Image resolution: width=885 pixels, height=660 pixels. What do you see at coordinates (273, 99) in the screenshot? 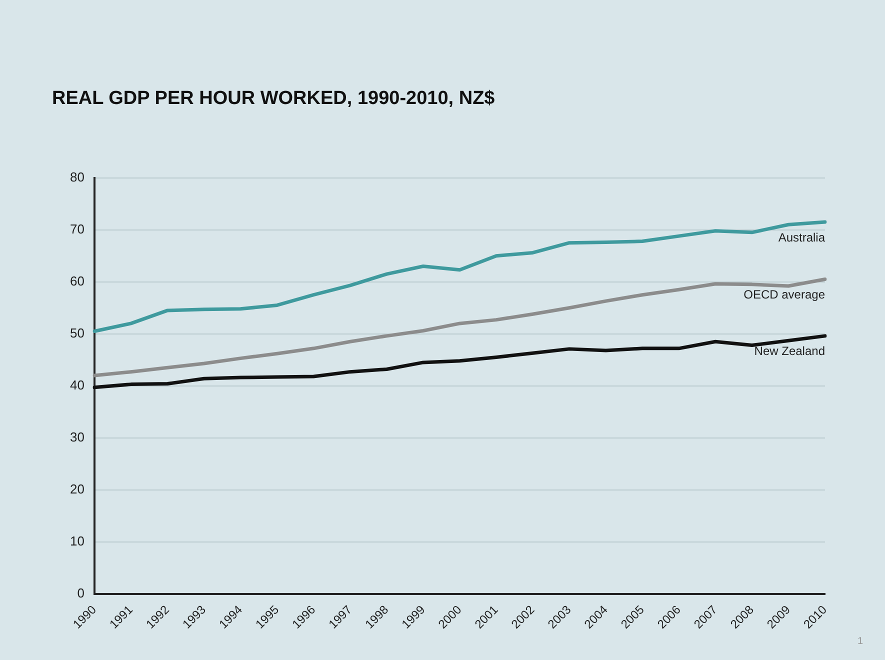
I see `chart-title: REAL GDP PER HOUR WORKED, 1990-2010, NZ$` at bounding box center [273, 99].